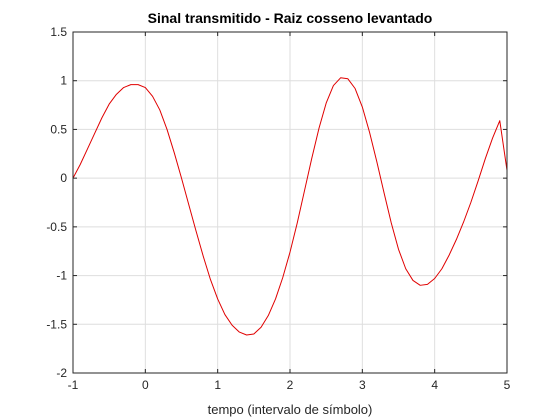 The height and width of the screenshot is (420, 560). I want to click on y-tick-label: 0.5, so click(58, 129).